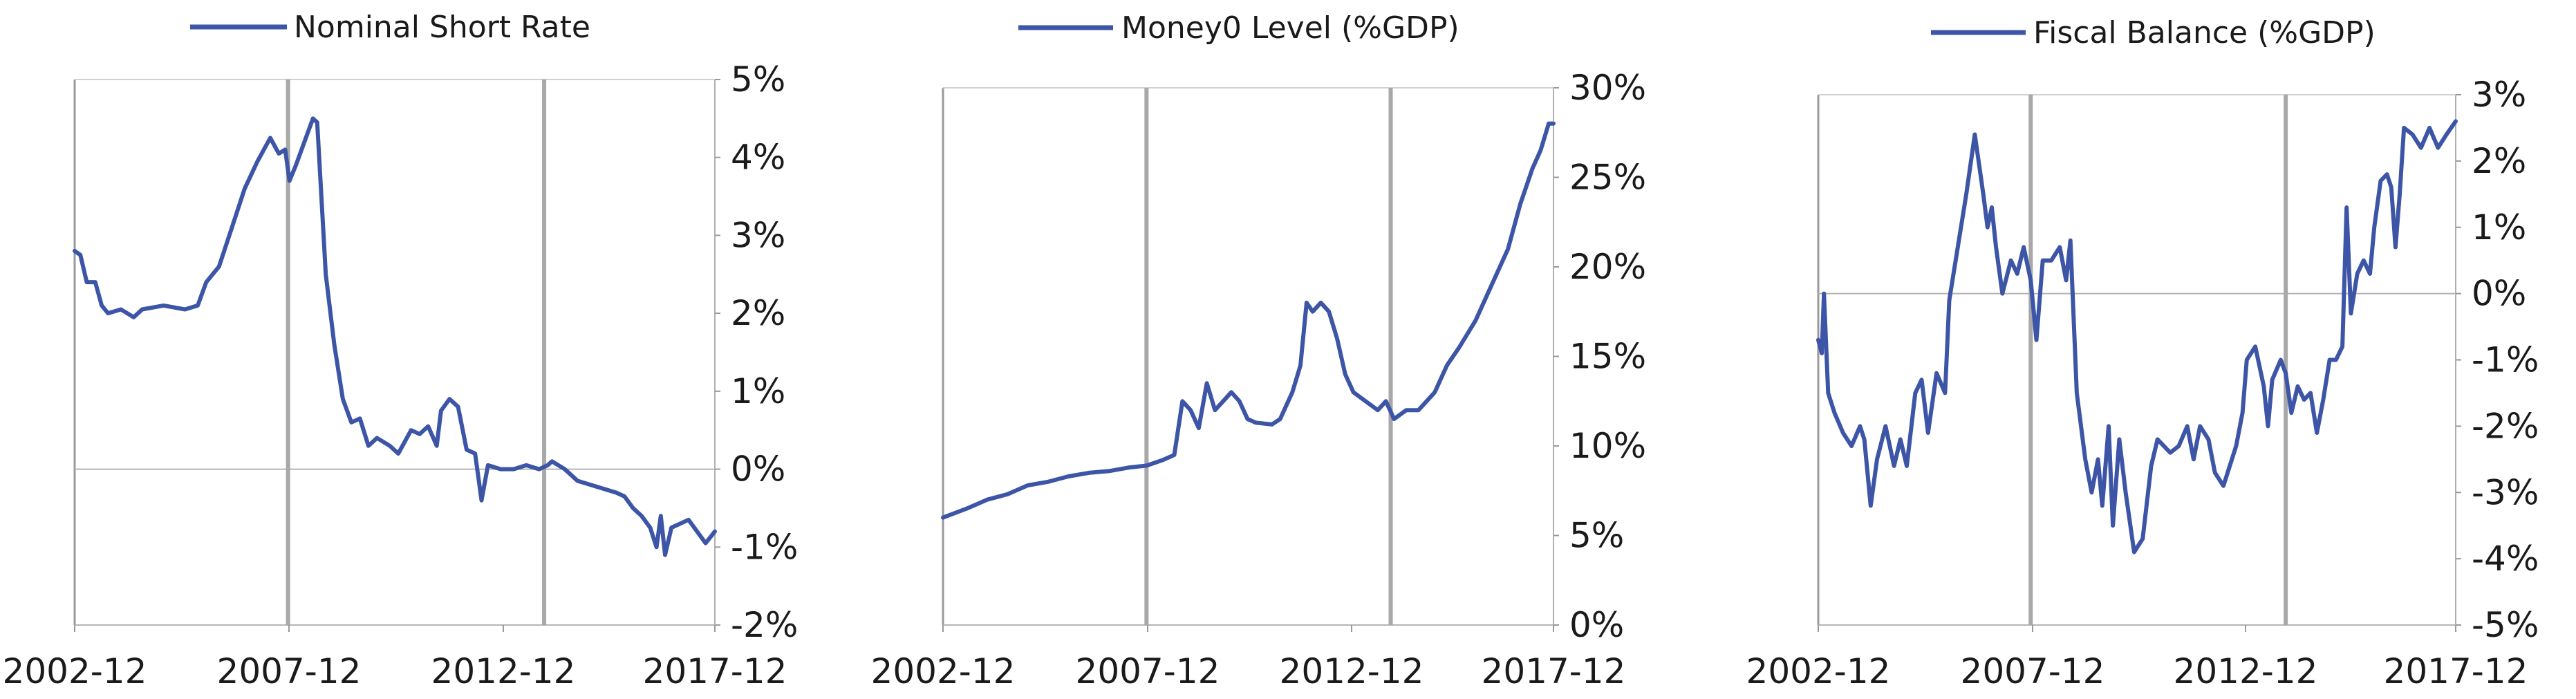 The image size is (2576, 699). Describe the element at coordinates (2204, 32) in the screenshot. I see `legend-label: Fiscal Balance (%GDP)` at that location.